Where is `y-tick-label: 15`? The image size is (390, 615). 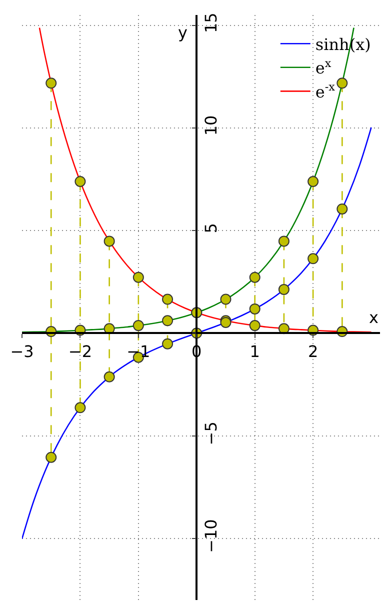
y-tick-label: 15 is located at coordinates (211, 23).